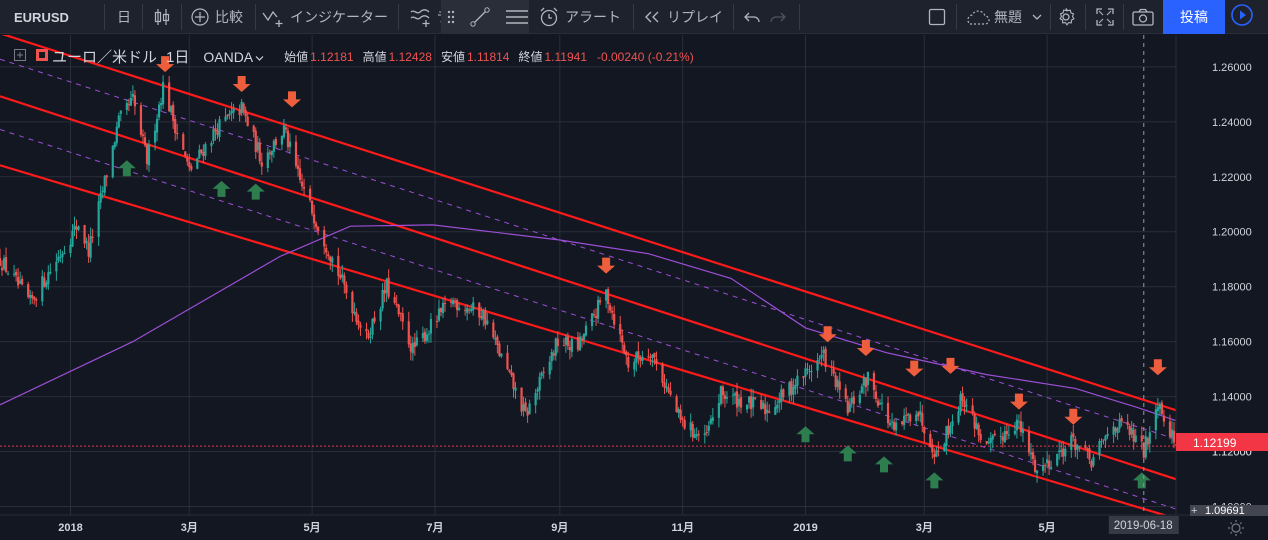 This screenshot has height=540, width=1268. I want to click on legend-interval: 1日, so click(178, 57).